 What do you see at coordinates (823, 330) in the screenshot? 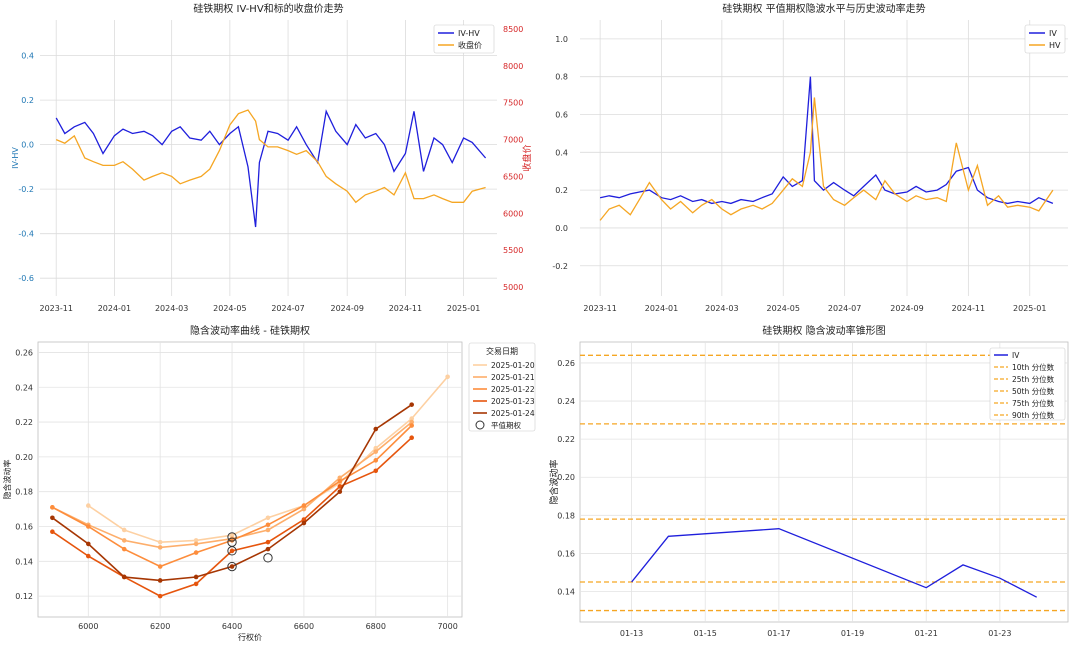
I see `chart-title: 硅铁期权 隐含波动率锥形图` at bounding box center [823, 330].